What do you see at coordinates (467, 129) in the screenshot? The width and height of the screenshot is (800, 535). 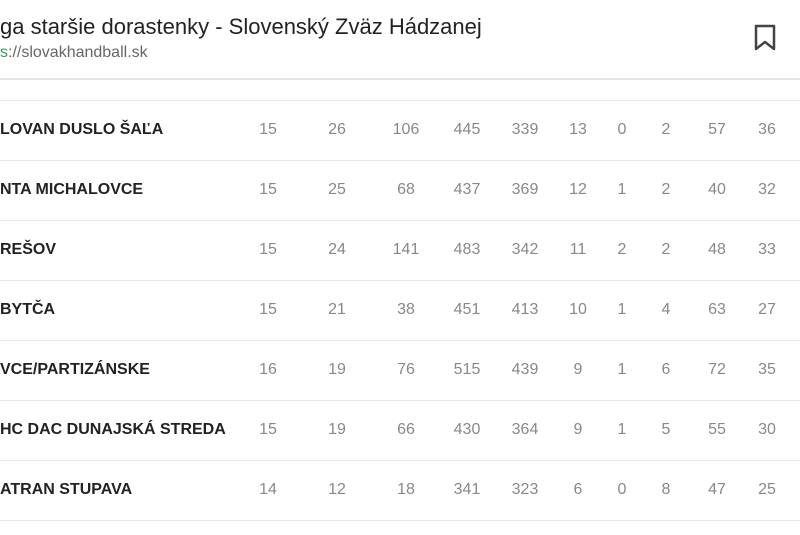 I see `stat-cell: 445` at bounding box center [467, 129].